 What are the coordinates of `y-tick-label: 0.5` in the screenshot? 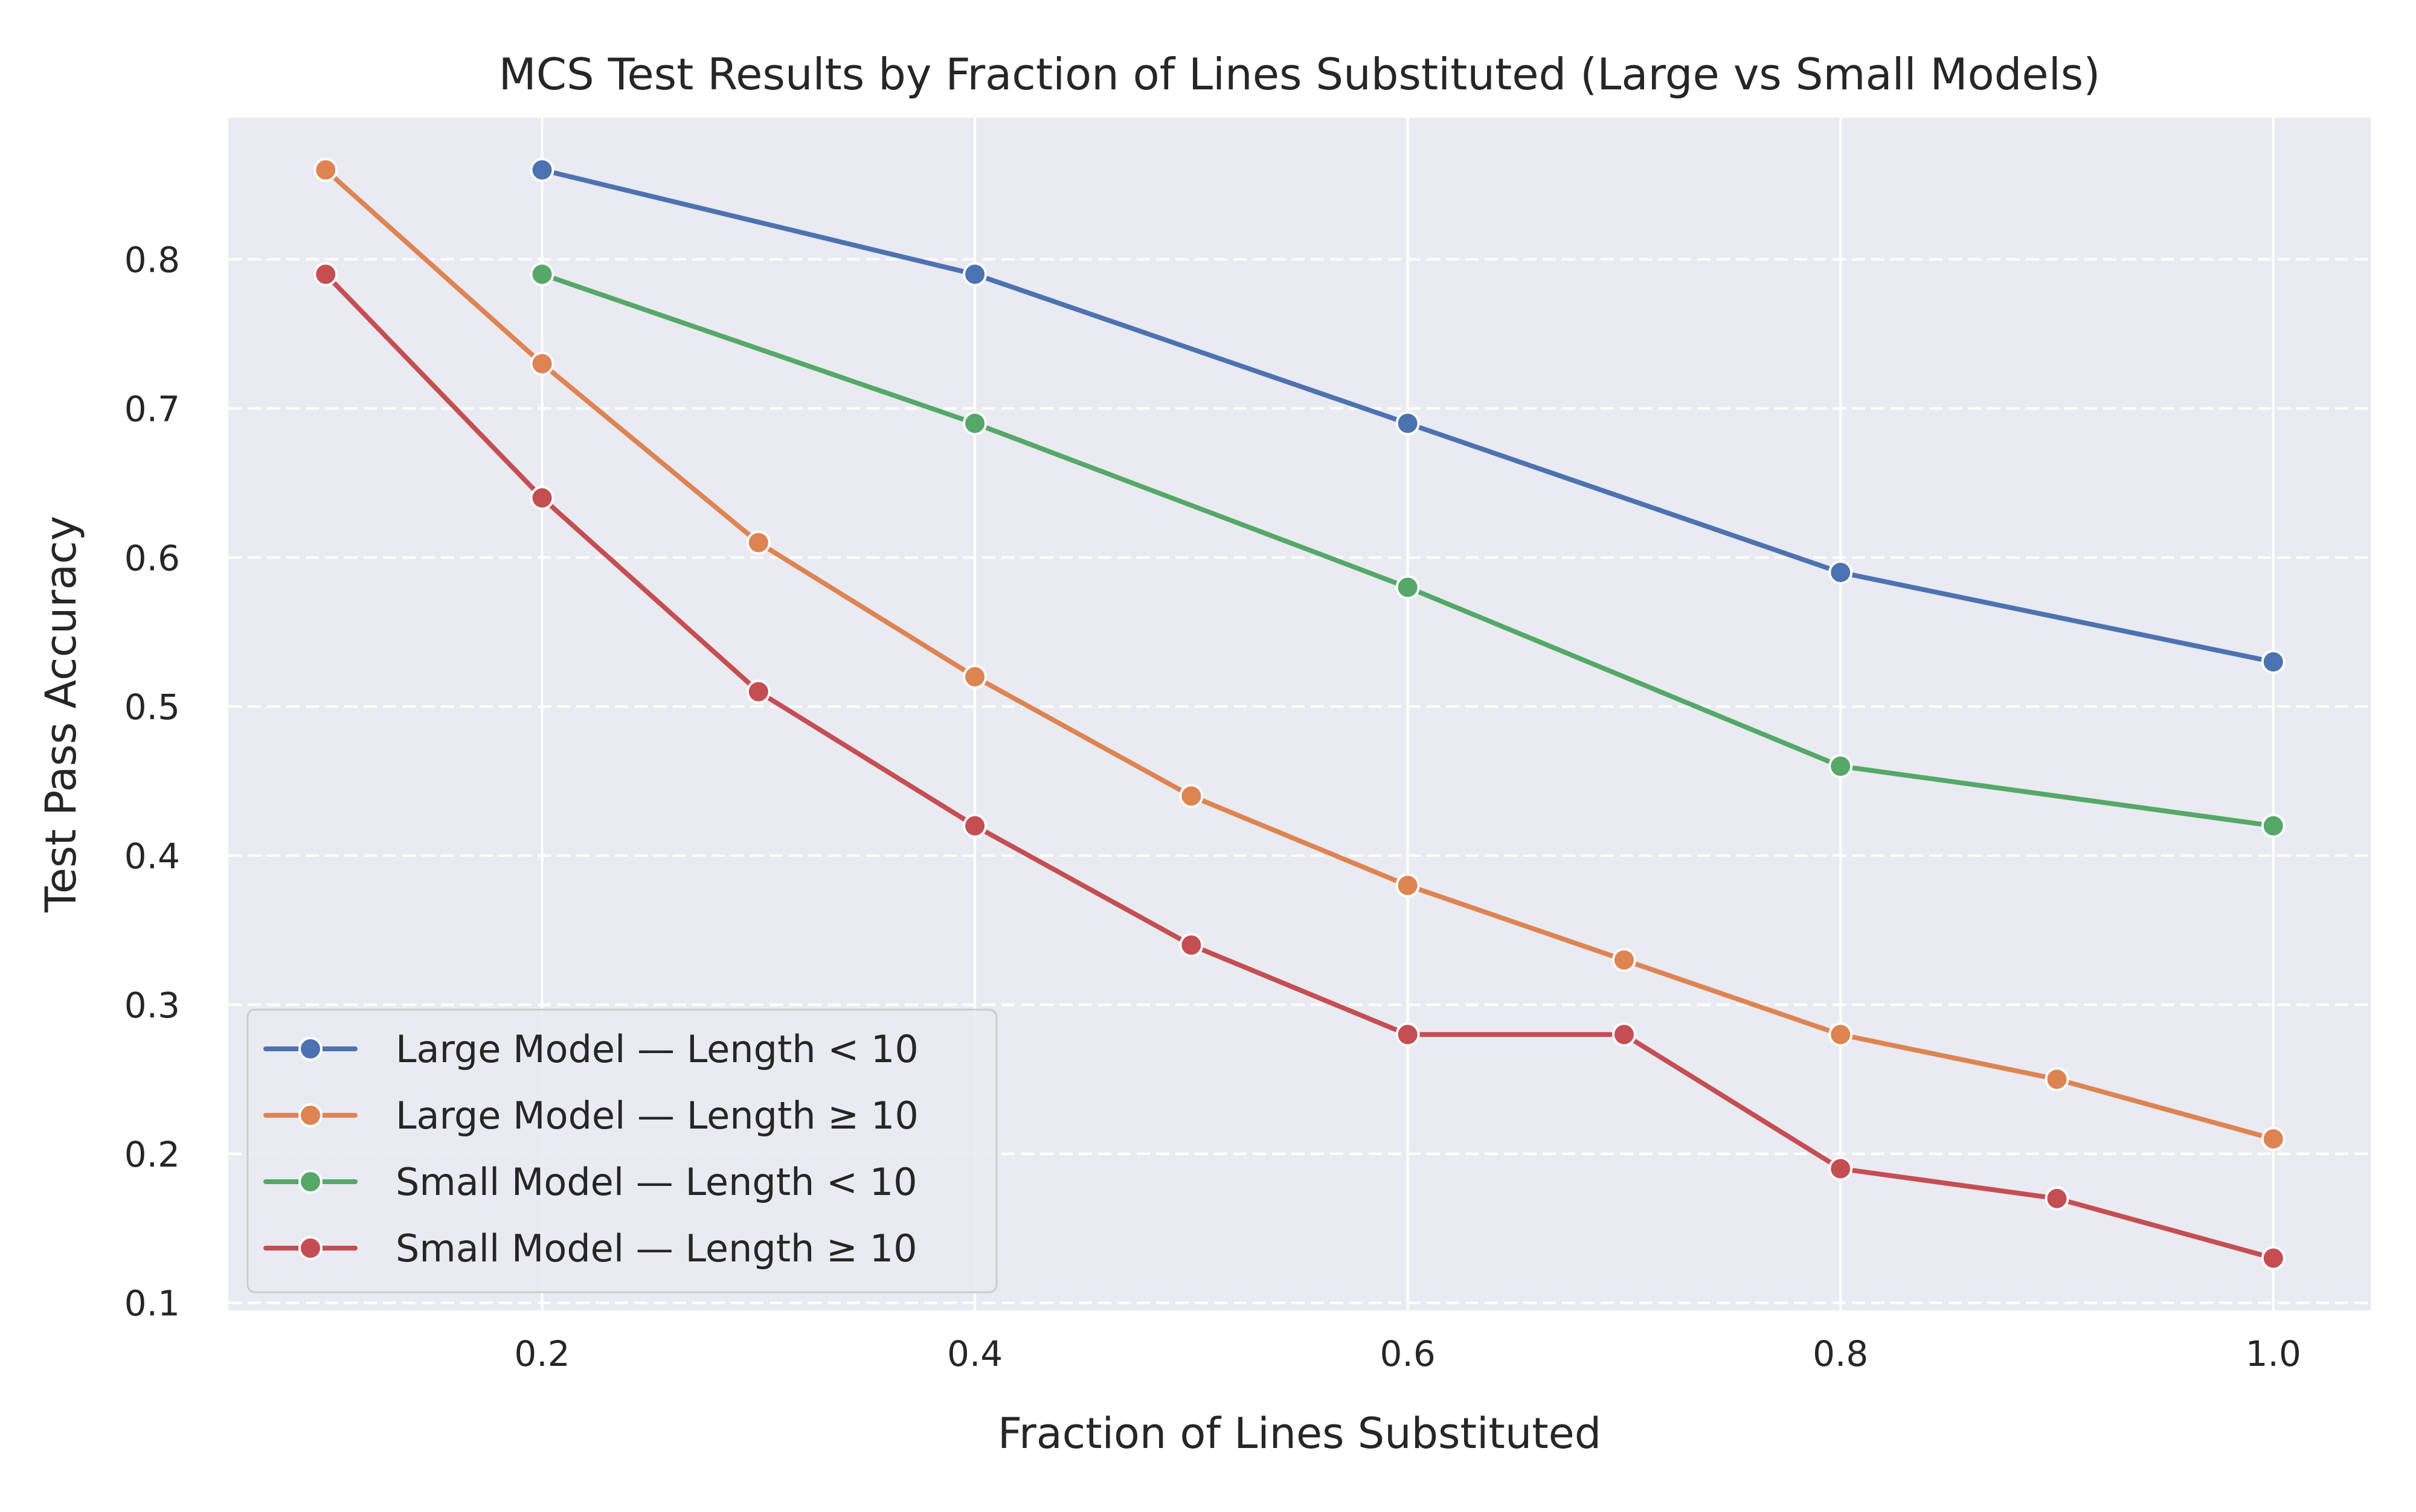 It's located at (152, 707).